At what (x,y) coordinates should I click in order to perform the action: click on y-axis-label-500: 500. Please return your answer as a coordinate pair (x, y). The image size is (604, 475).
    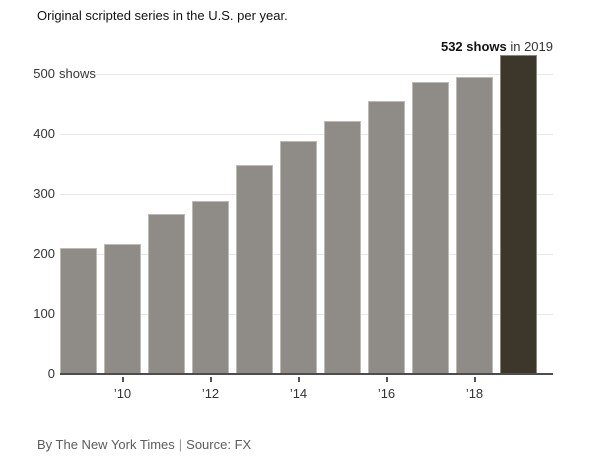
    Looking at the image, I should click on (44, 73).